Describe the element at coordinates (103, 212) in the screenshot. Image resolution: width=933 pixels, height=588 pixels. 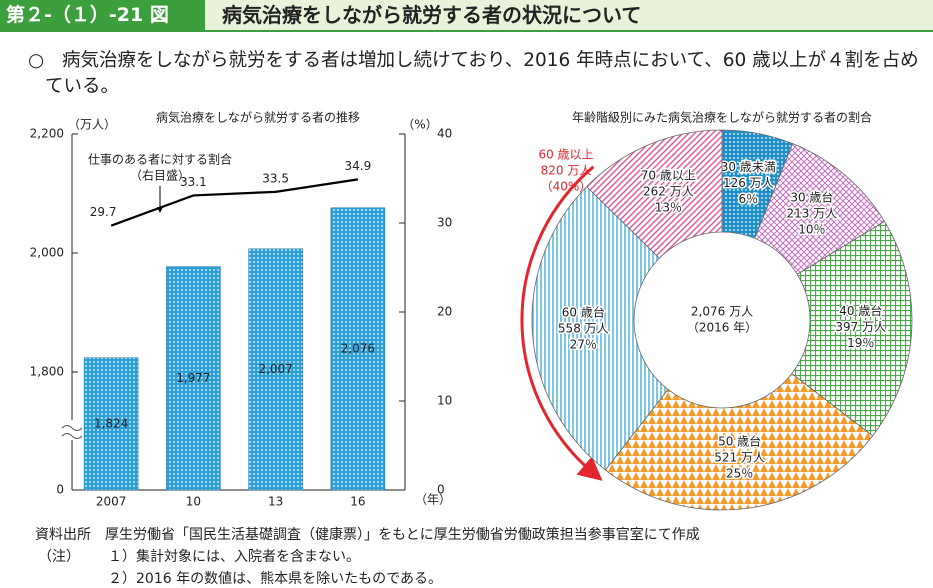
I see `line-value-label: 29.7` at that location.